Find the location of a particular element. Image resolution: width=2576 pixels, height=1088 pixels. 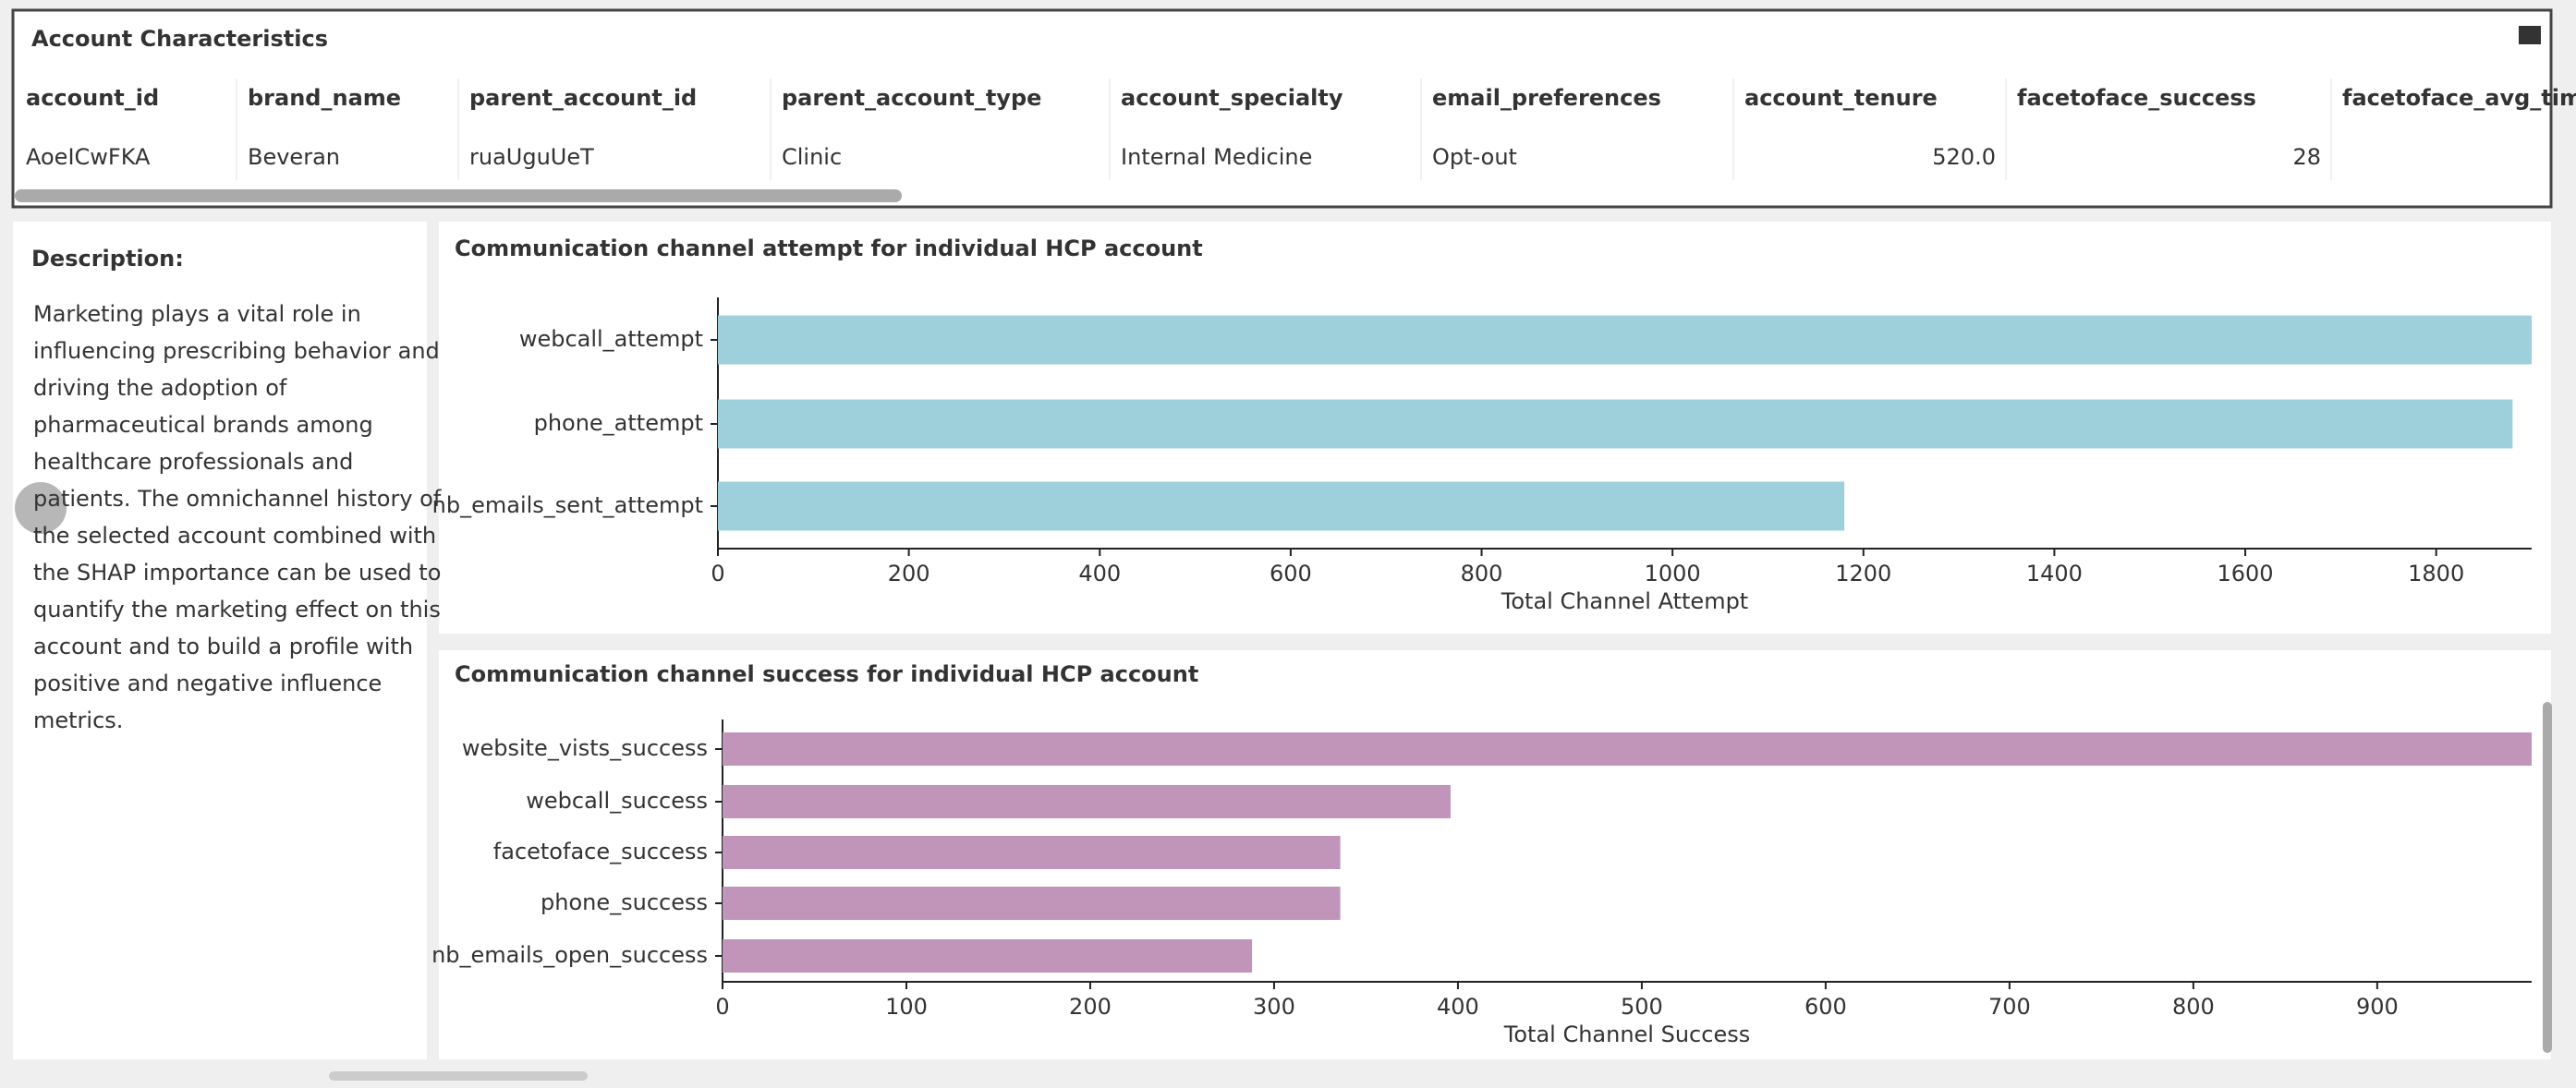

table-cell: 520.0 is located at coordinates (1964, 157).